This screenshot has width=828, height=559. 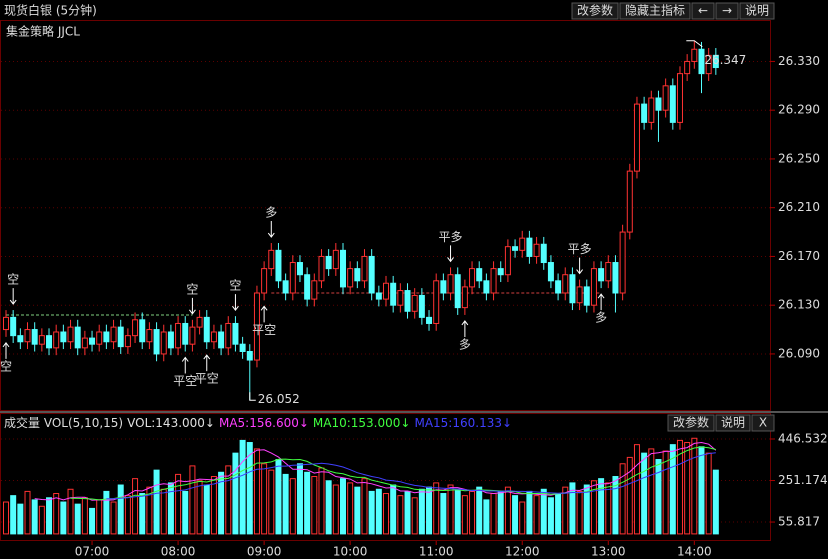 I want to click on toolbar-button: 隐藏主指标, so click(x=655, y=11).